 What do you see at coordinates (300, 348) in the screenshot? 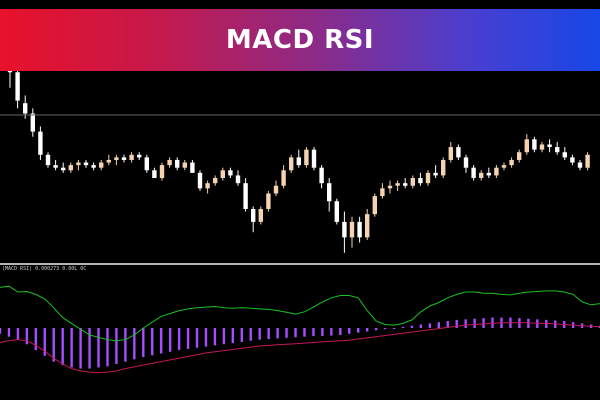
I see `signal-line` at bounding box center [300, 348].